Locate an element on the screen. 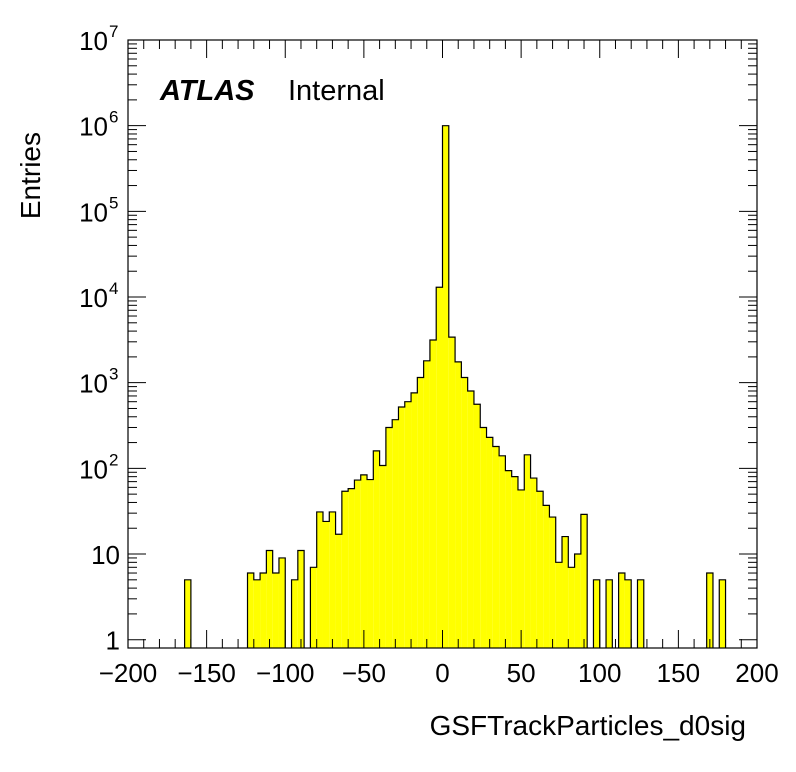 This screenshot has height=772, width=796. internal-label: Internal is located at coordinates (336, 91).